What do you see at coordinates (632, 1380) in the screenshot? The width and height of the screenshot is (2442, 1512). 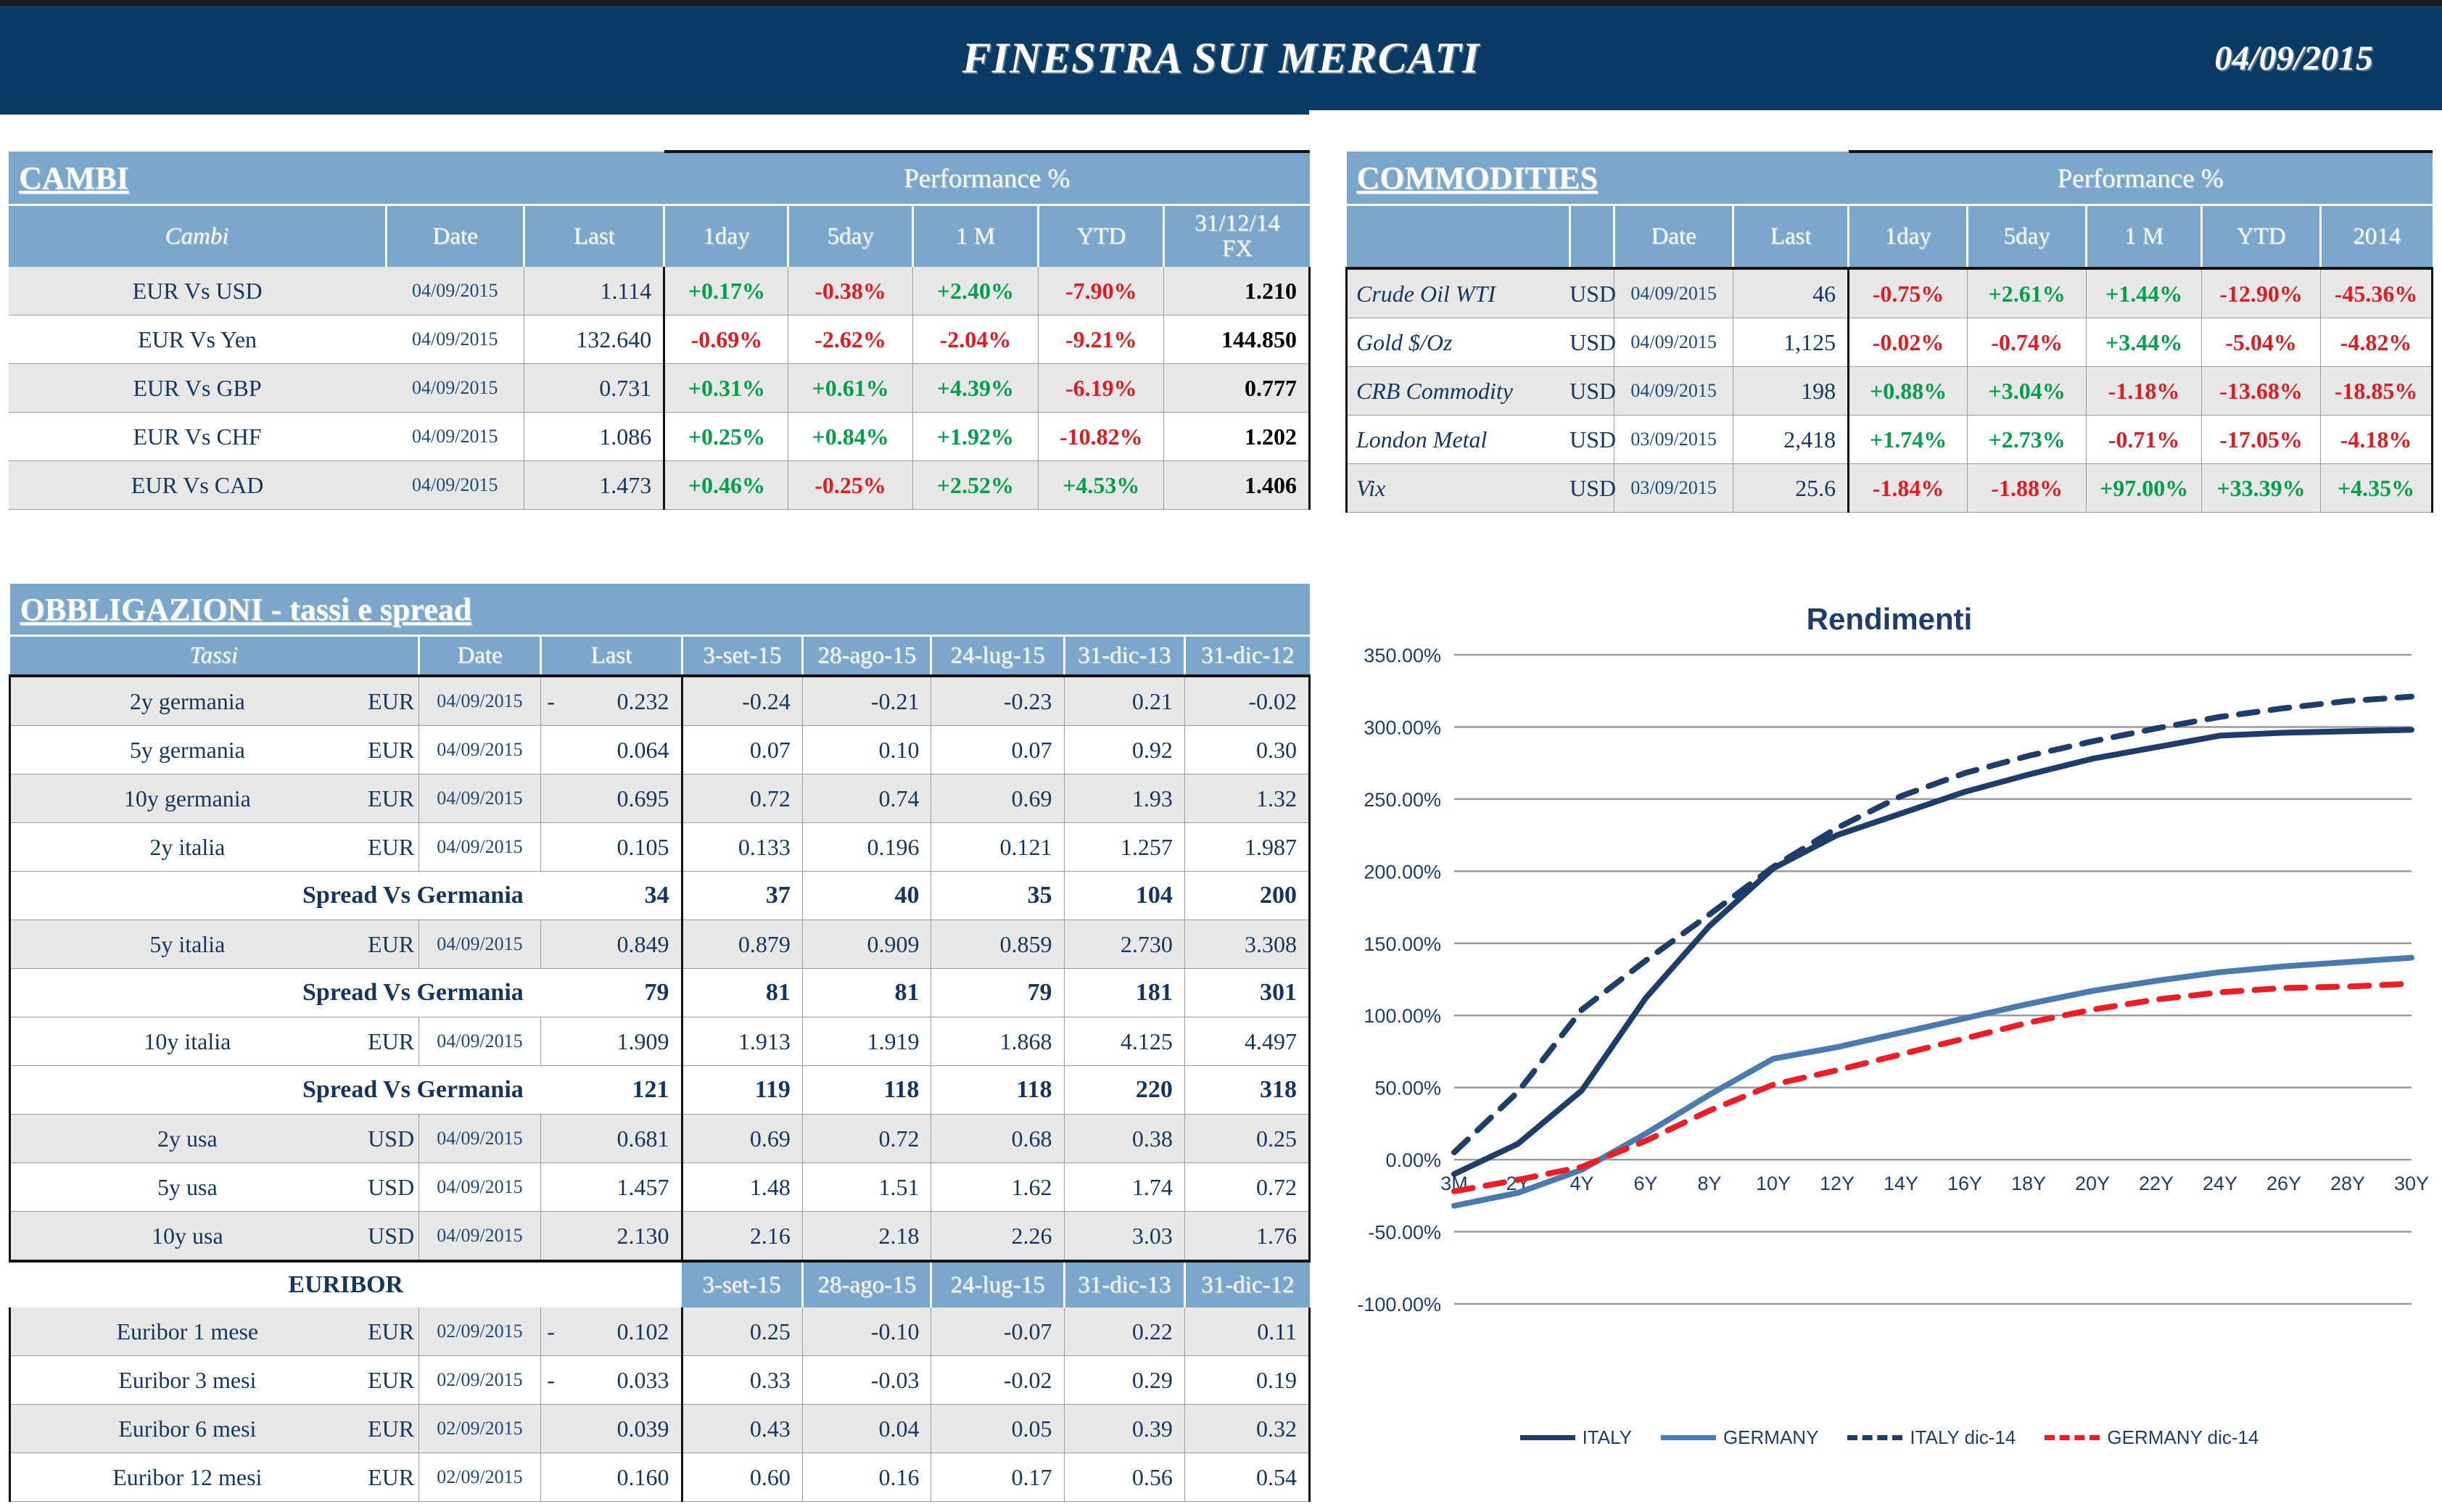 I see `euribor-row-last: 0.033` at bounding box center [632, 1380].